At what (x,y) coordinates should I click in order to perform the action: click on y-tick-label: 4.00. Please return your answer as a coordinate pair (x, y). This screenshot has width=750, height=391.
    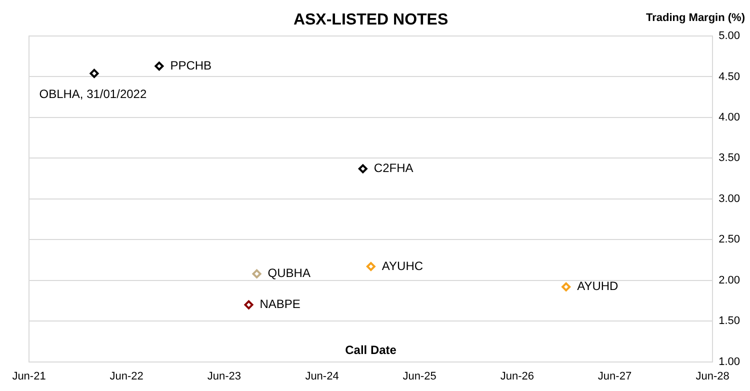
    Looking at the image, I should click on (729, 117).